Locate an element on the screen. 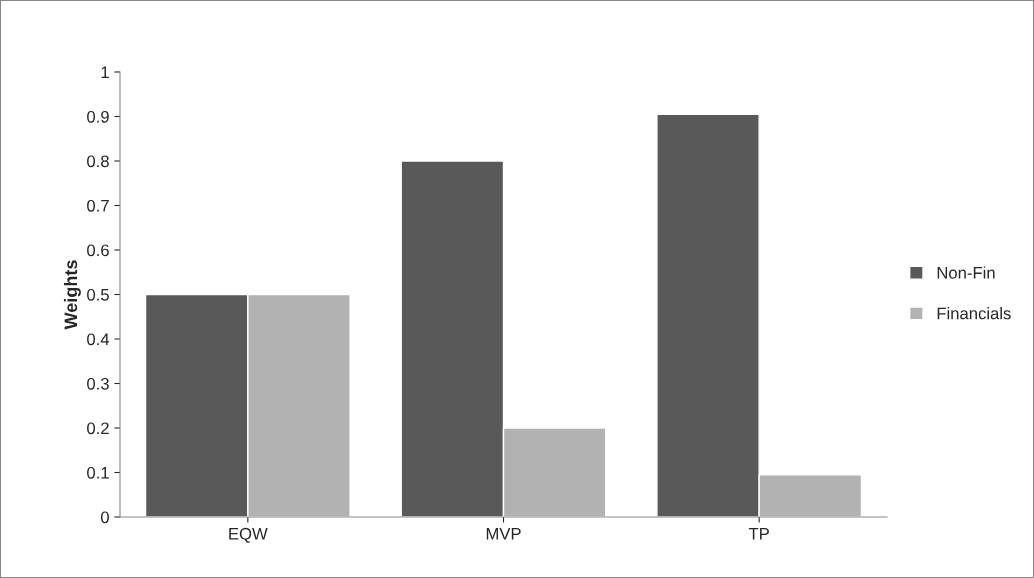  y-tick-label: 0.9 is located at coordinates (98, 116).